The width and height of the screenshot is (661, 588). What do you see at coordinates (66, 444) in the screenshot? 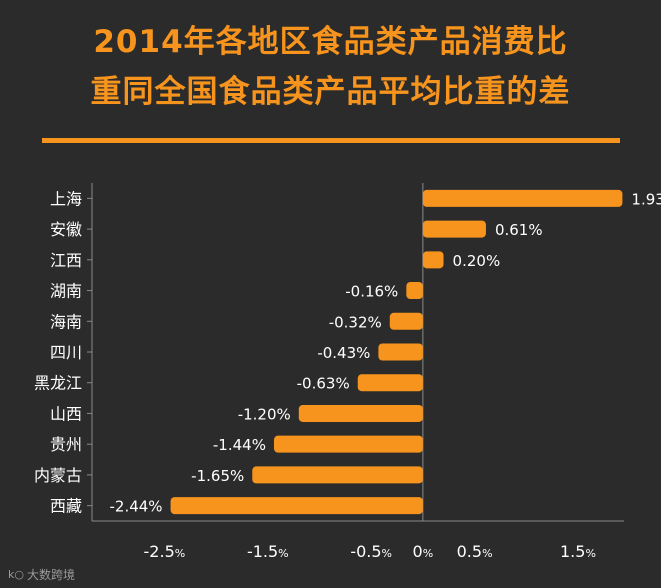
I see `category-label: 贵州` at bounding box center [66, 444].